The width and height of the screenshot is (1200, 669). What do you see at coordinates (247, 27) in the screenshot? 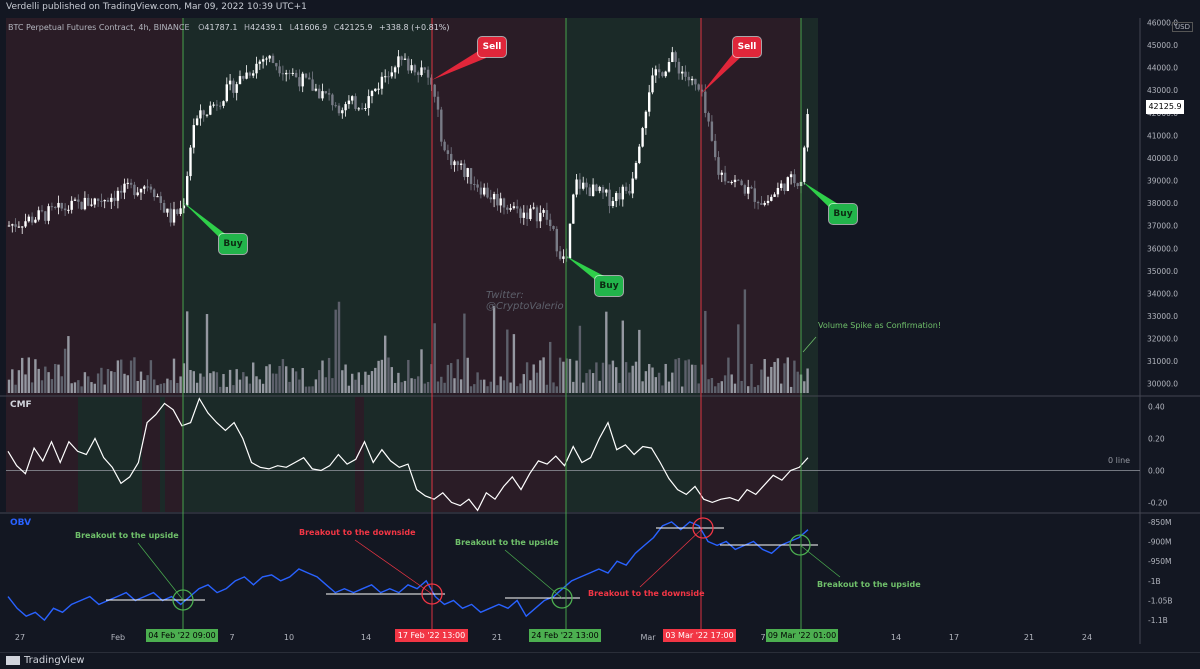
I see `ohlc-high-label: H` at bounding box center [247, 27].